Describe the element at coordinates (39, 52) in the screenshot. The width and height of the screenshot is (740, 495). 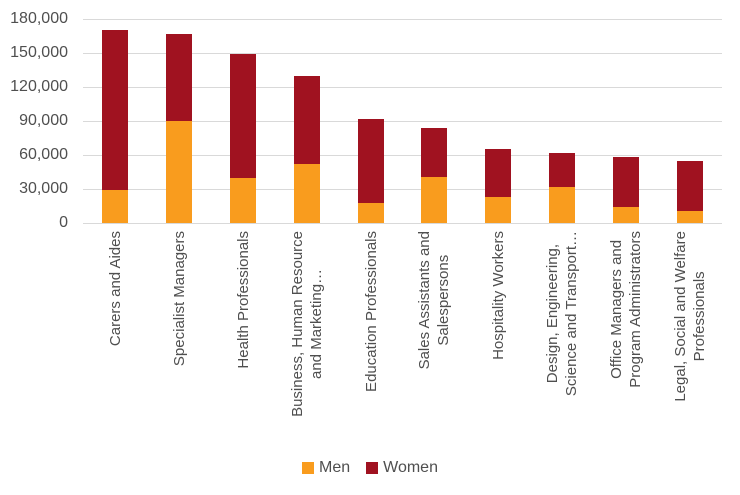
I see `y-axis-tick-label: 150,000` at that location.